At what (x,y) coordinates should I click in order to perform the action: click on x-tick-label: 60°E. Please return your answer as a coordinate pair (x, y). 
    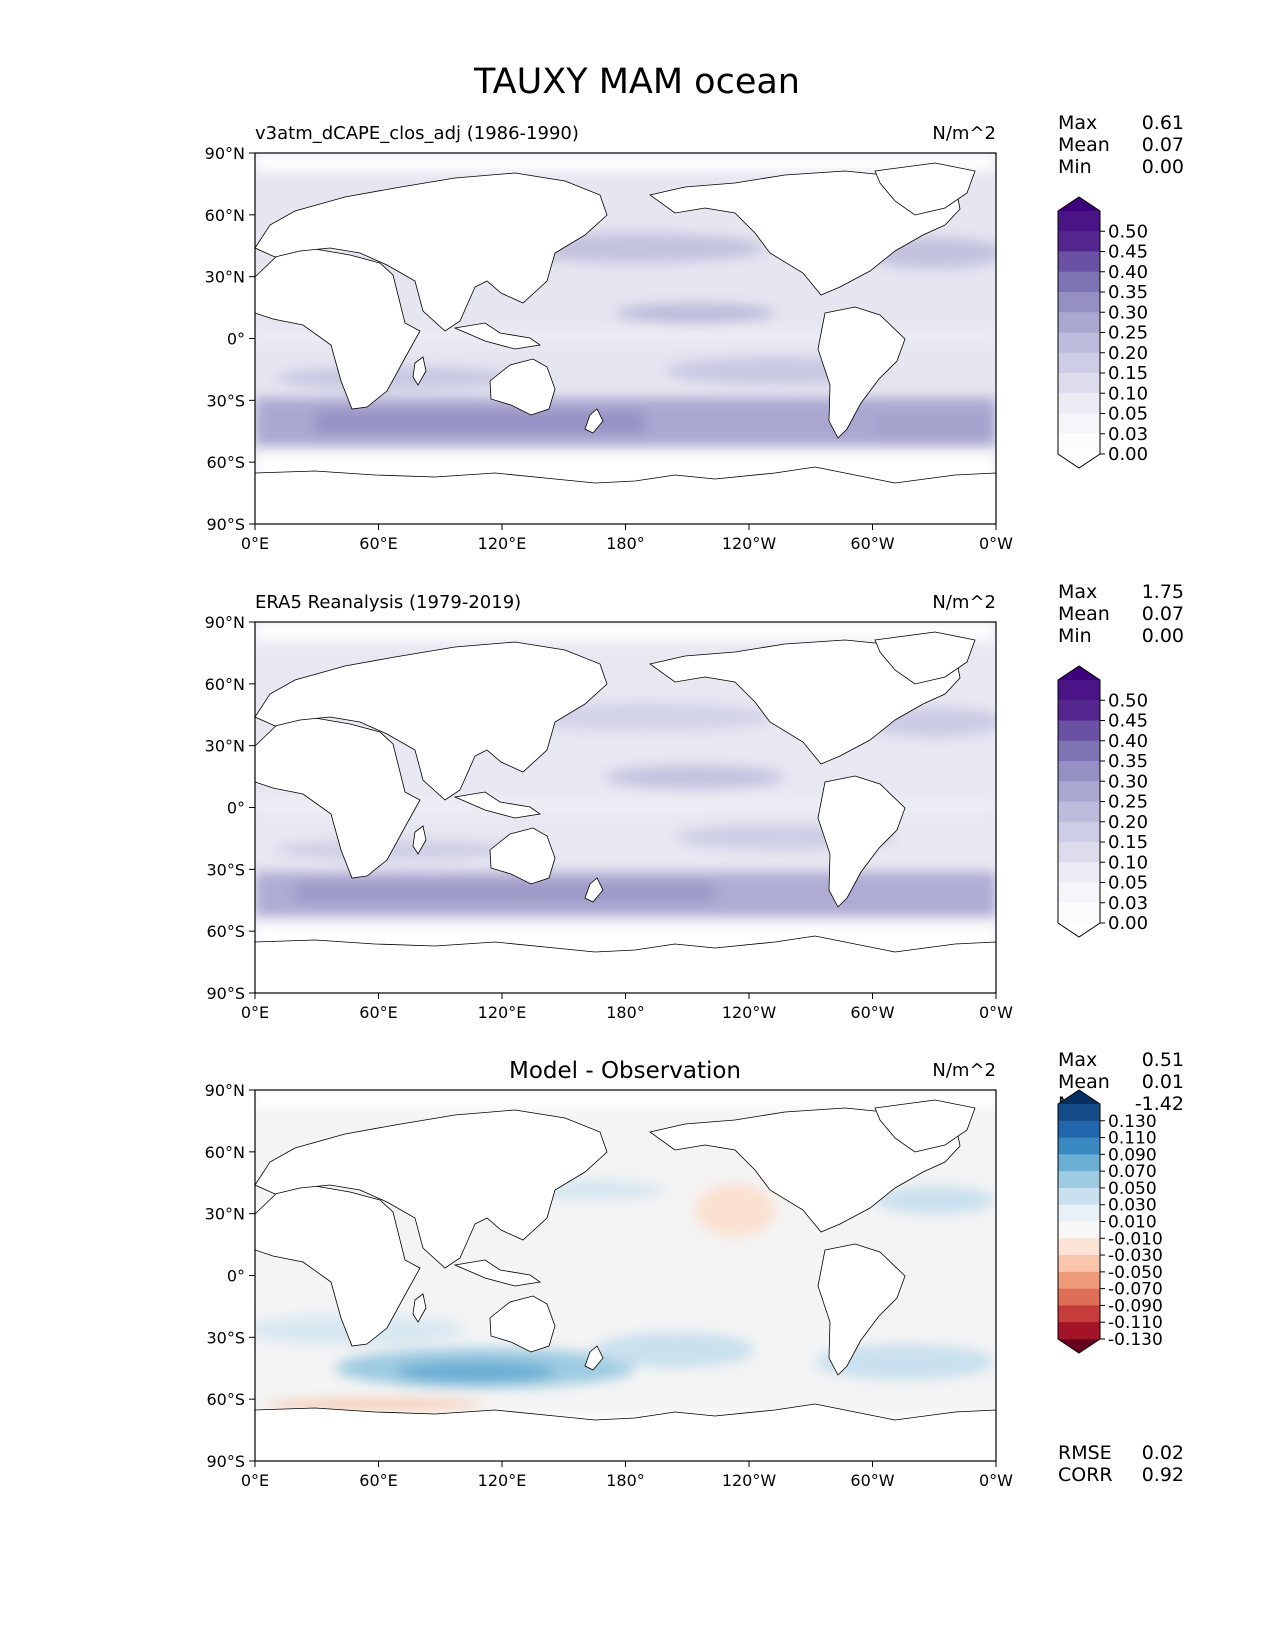
    Looking at the image, I should click on (378, 1480).